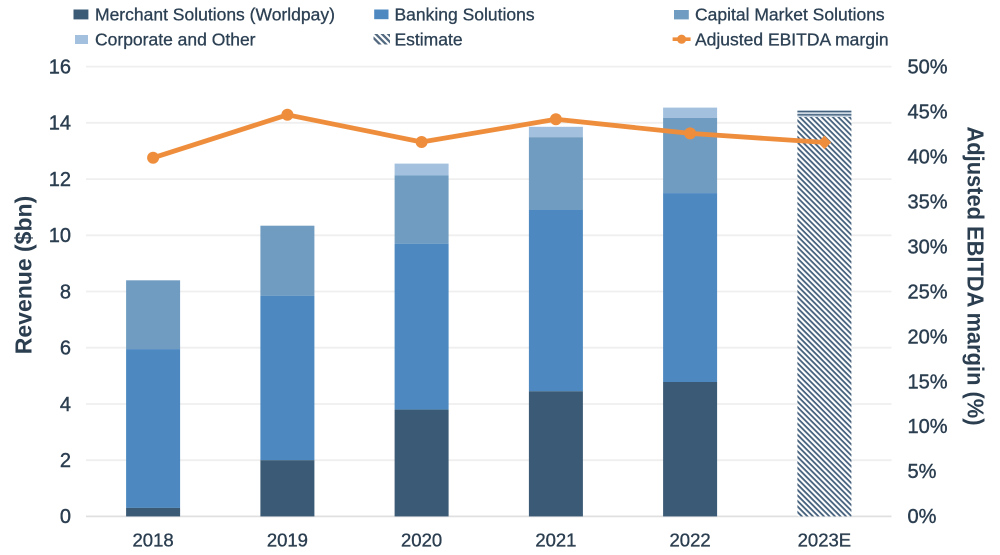 This screenshot has width=1000, height=555. I want to click on svg-text: 16, so click(60, 67).